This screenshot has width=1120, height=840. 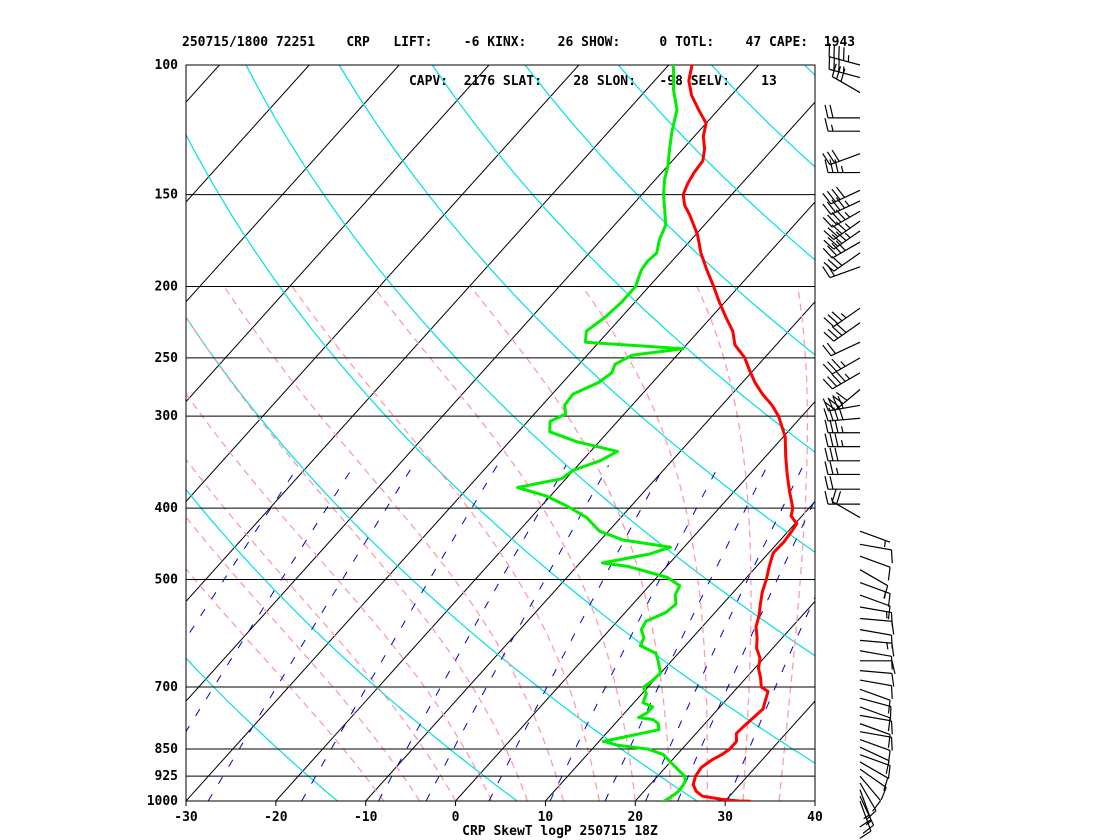 I want to click on pressure-tick-label: 850, so click(x=167, y=749).